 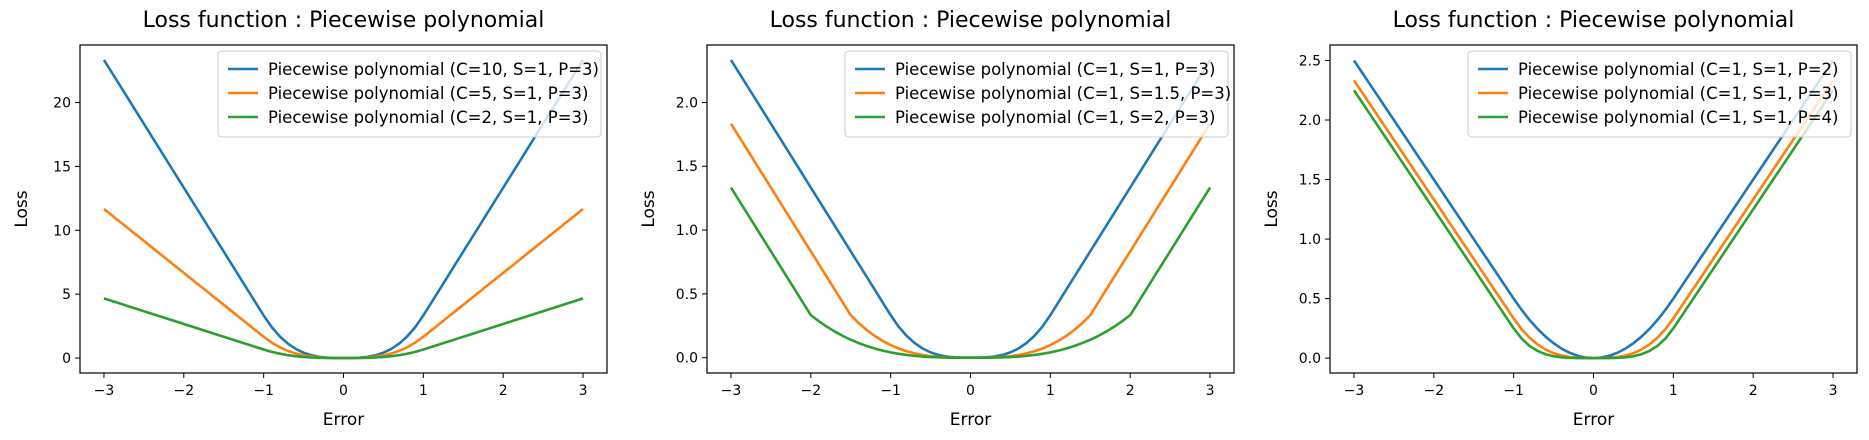 What do you see at coordinates (1678, 69) in the screenshot?
I see `legend-entry: Piecewise polynomial (C=1, S=1, P=2)` at bounding box center [1678, 69].